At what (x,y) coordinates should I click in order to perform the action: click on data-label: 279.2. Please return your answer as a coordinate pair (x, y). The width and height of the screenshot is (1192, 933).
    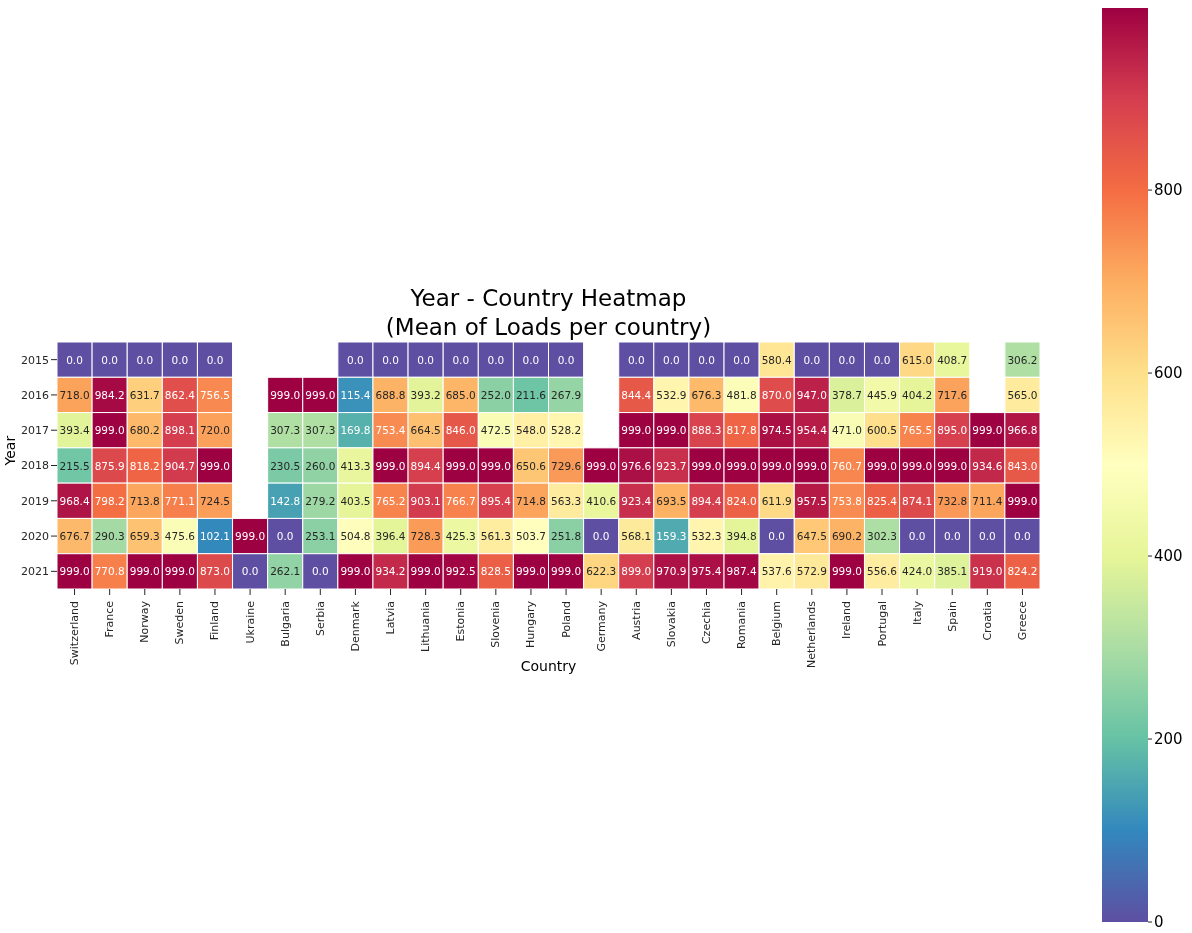
    Looking at the image, I should click on (320, 500).